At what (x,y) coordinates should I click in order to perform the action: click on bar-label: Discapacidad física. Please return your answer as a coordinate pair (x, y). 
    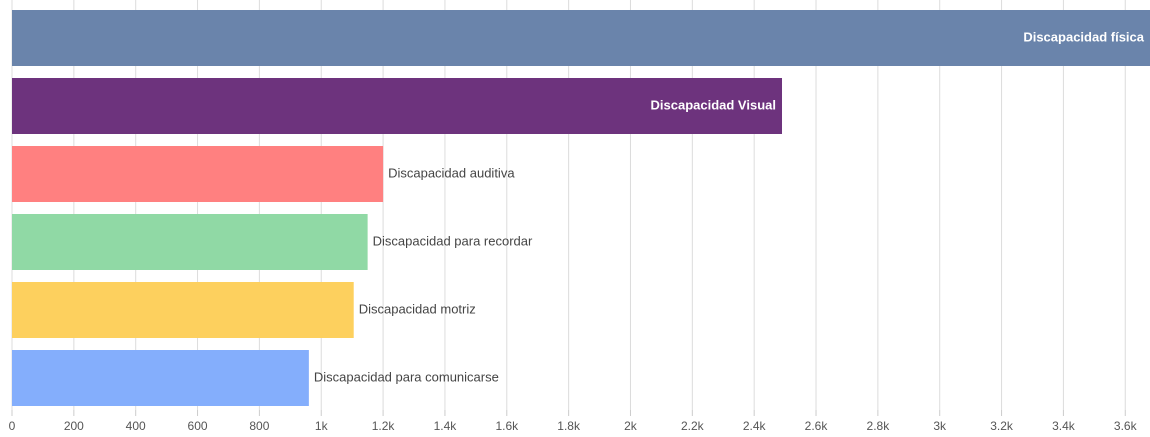
    Looking at the image, I should click on (1083, 36).